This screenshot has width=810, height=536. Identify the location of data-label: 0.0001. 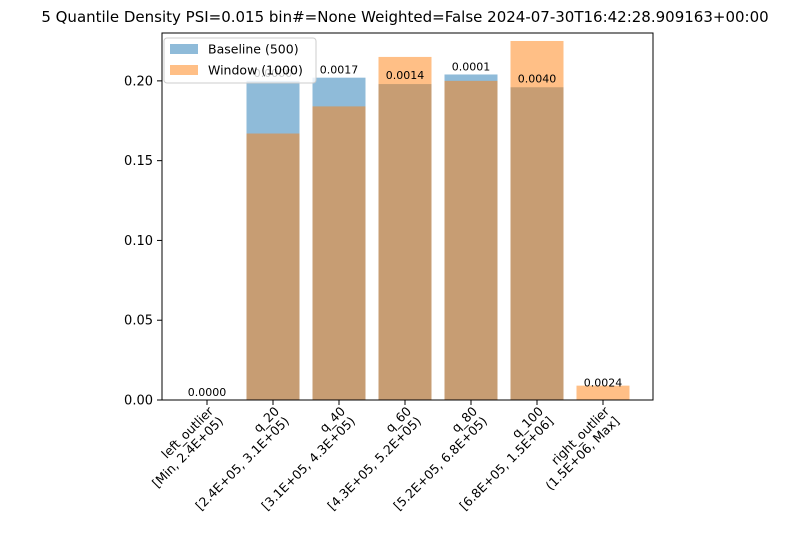
(471, 66).